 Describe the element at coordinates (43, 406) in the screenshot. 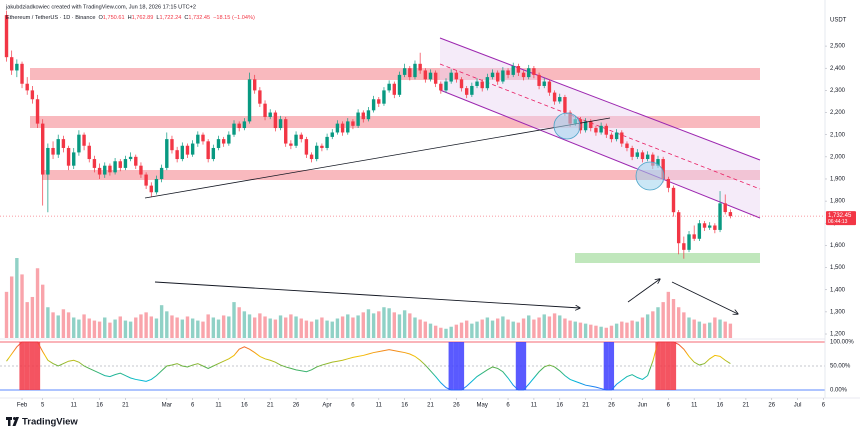

I see `x-tick-label: 5` at that location.